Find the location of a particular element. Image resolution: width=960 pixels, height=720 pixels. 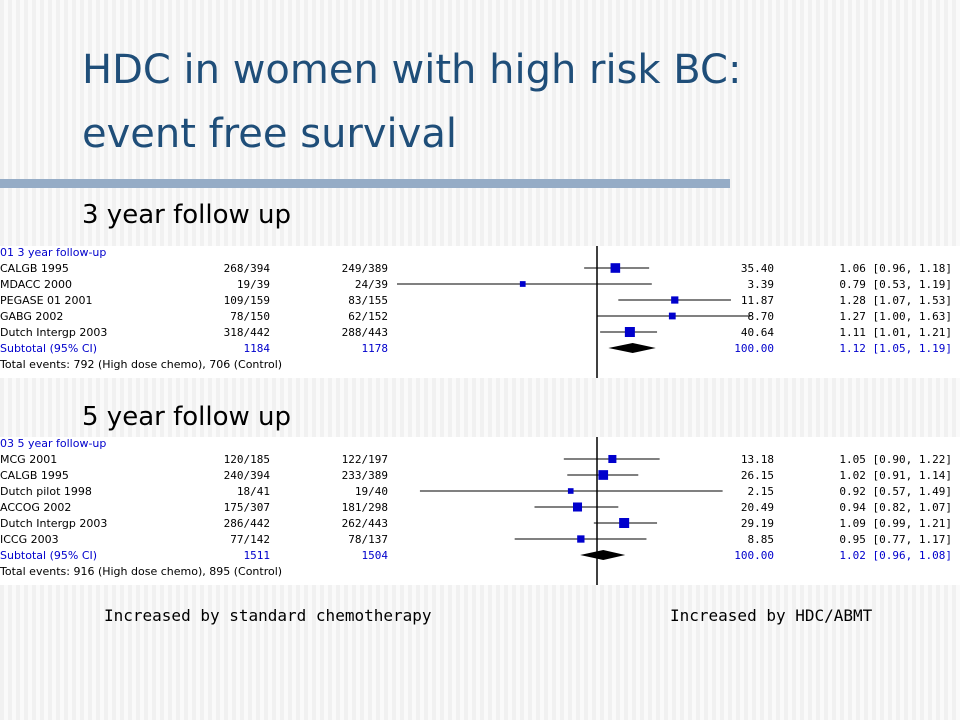

study-weight: 20.49 is located at coordinates (757, 507).